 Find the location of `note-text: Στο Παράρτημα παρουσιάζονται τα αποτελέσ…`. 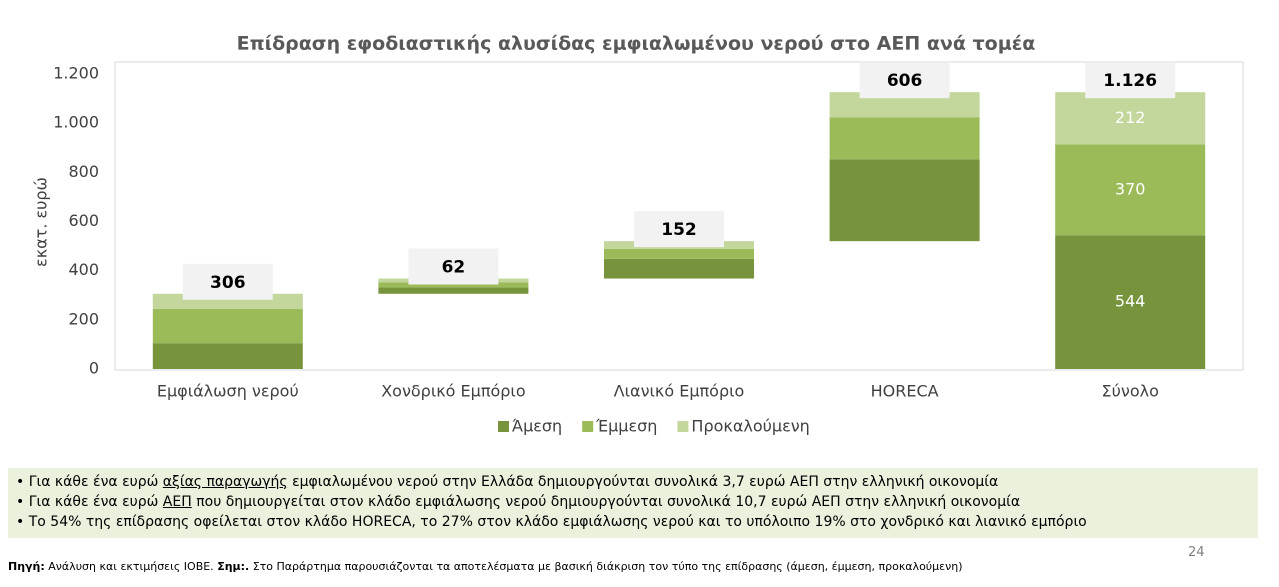

note-text: Στο Παράρτημα παρουσιάζονται τα αποτελέσ… is located at coordinates (606, 566).